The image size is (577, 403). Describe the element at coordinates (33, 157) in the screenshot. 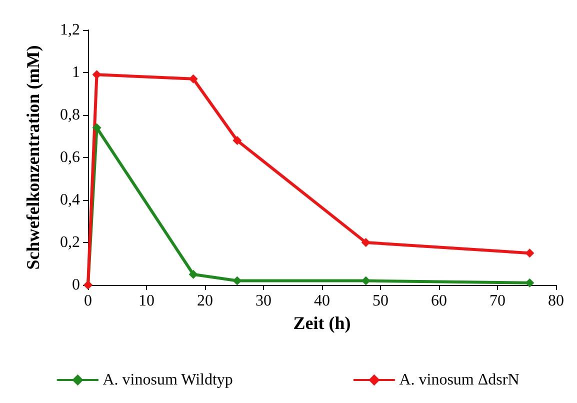

I see `y-axis-title: Schwefelkonzentration (mM)` at that location.